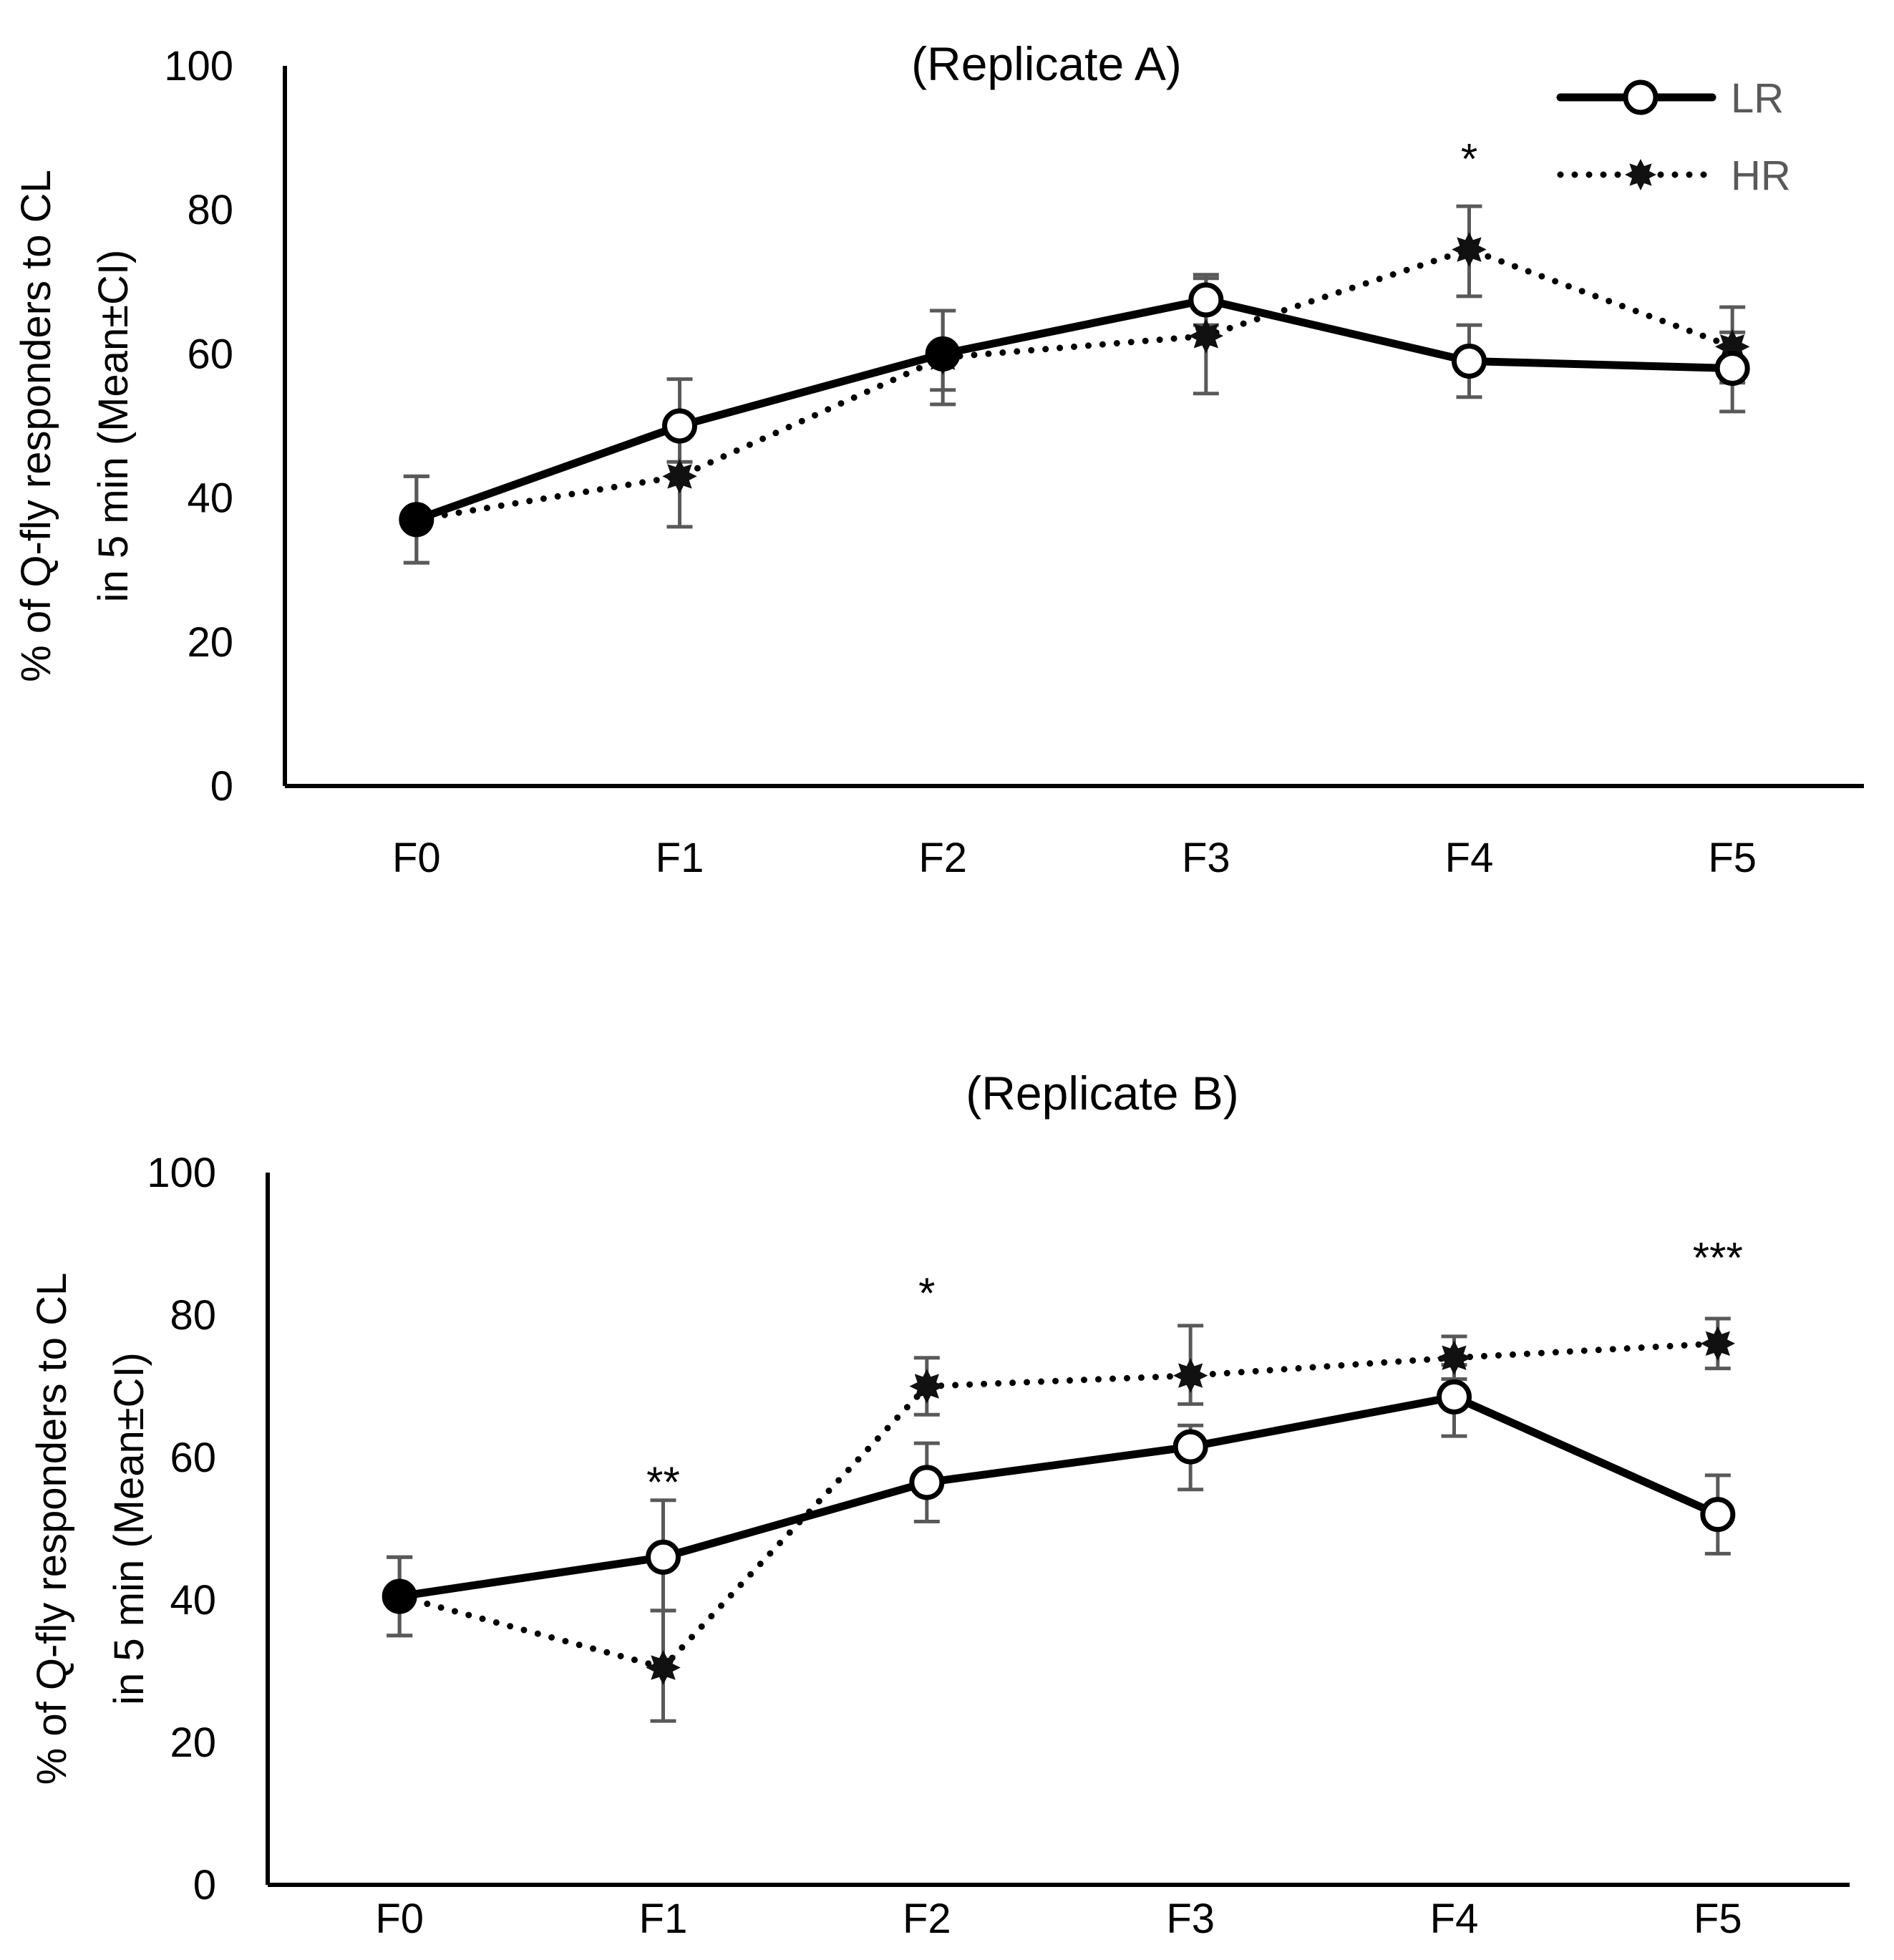  I want to click on legend: LR HR, so click(1673, 137).